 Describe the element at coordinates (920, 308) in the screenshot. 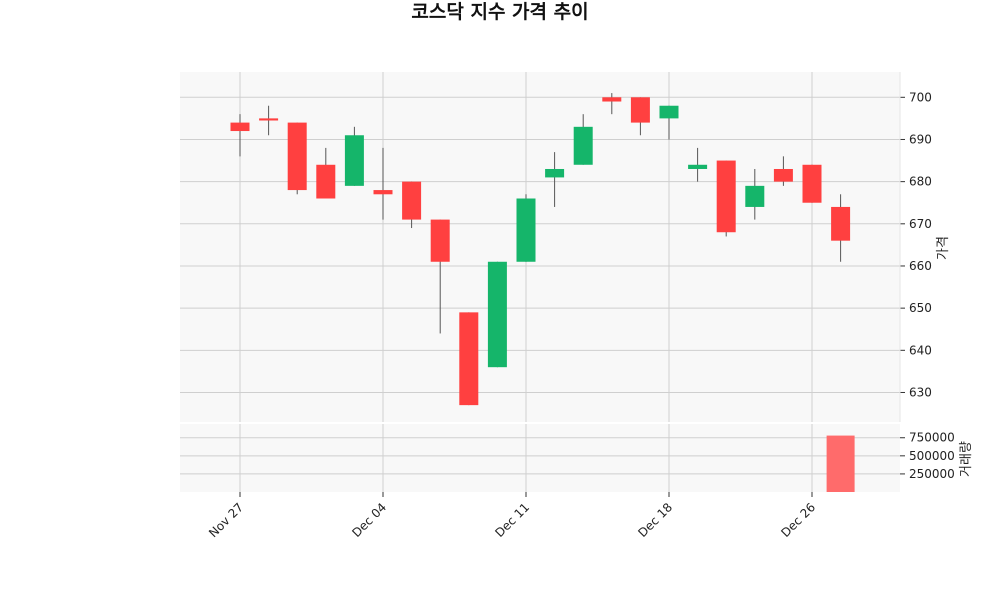

I see `price-tick-label: 650` at that location.